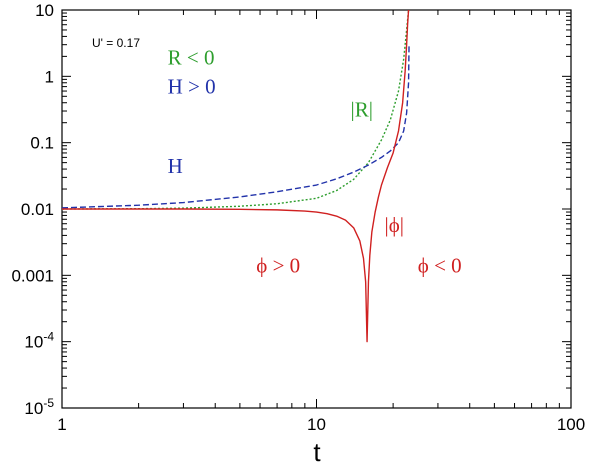  I want to click on x-tick-label: 100, so click(571, 424).